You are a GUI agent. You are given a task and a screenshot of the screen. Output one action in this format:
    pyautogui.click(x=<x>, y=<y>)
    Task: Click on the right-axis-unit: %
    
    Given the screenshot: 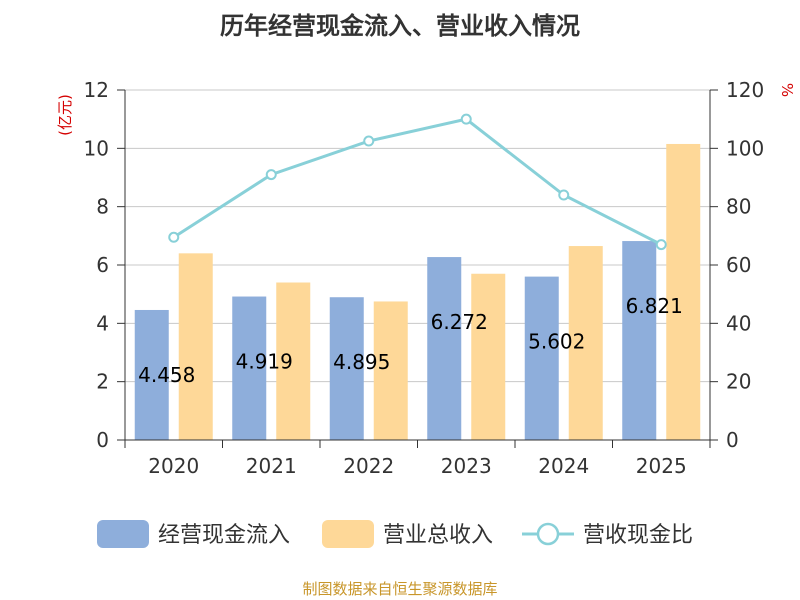 What is the action you would take?
    pyautogui.click(x=787, y=90)
    